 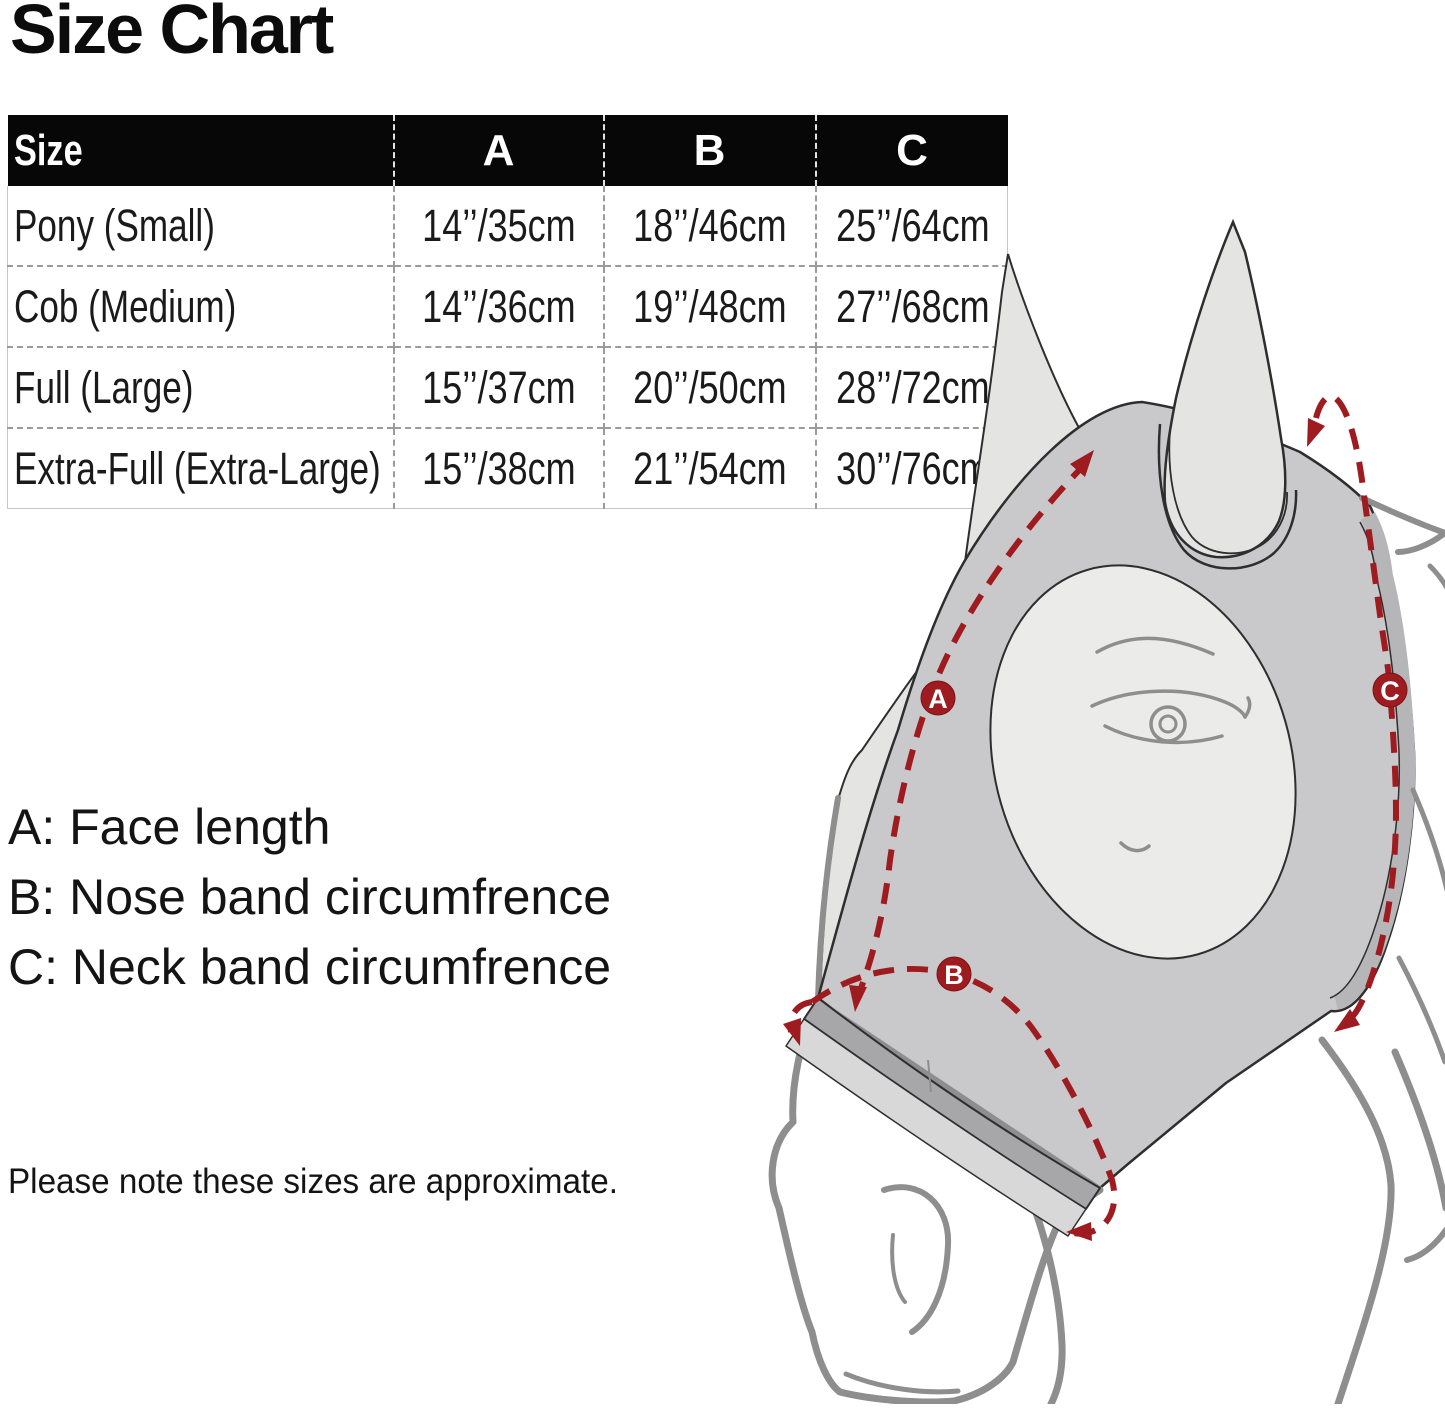 What do you see at coordinates (200, 306) in the screenshot?
I see `size-cell: Cob (Medium)` at bounding box center [200, 306].